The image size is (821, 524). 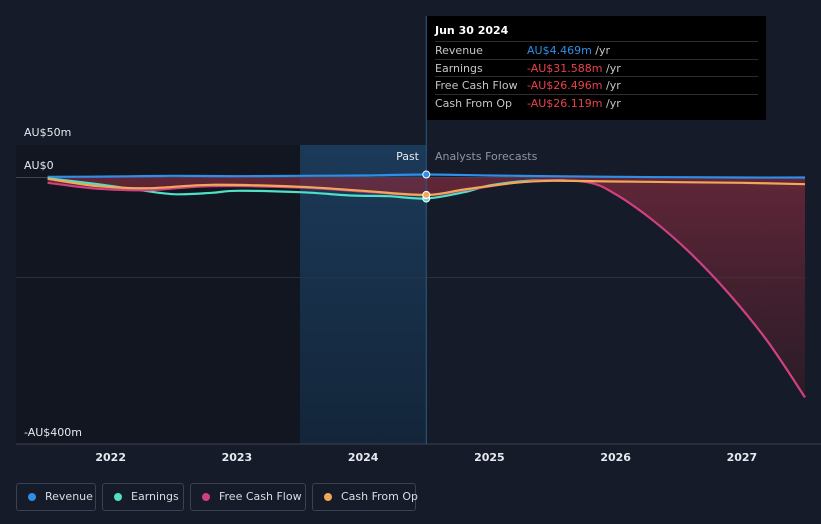 I want to click on legend-item-revenue: Revenue, so click(x=56, y=497).